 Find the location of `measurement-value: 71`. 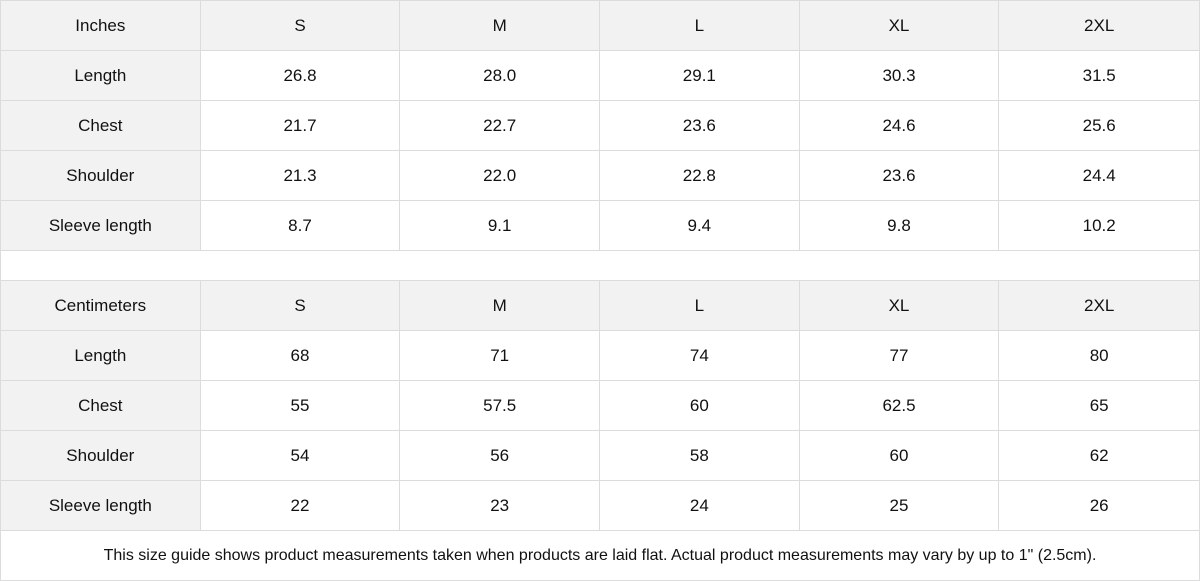

measurement-value: 71 is located at coordinates (500, 356).